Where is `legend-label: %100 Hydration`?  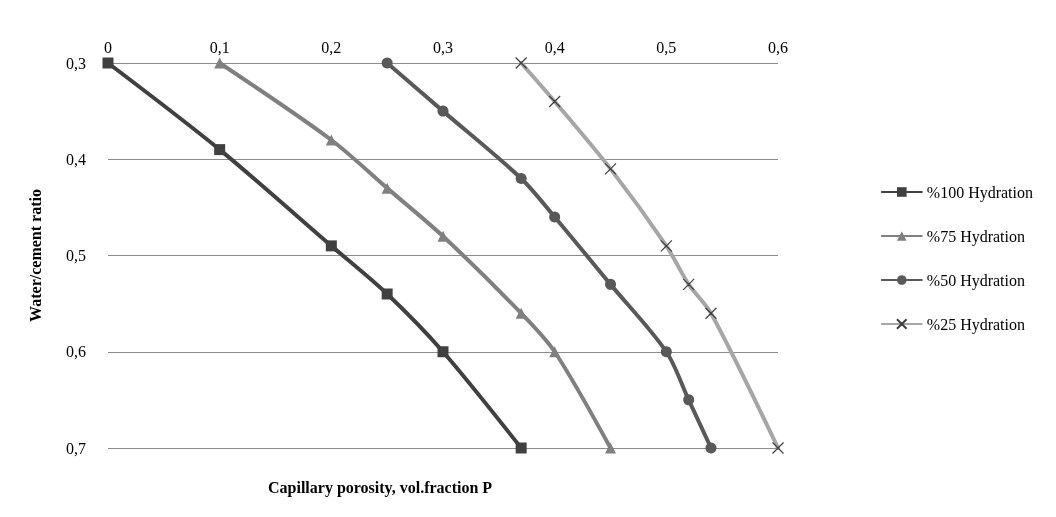 legend-label: %100 Hydration is located at coordinates (979, 192).